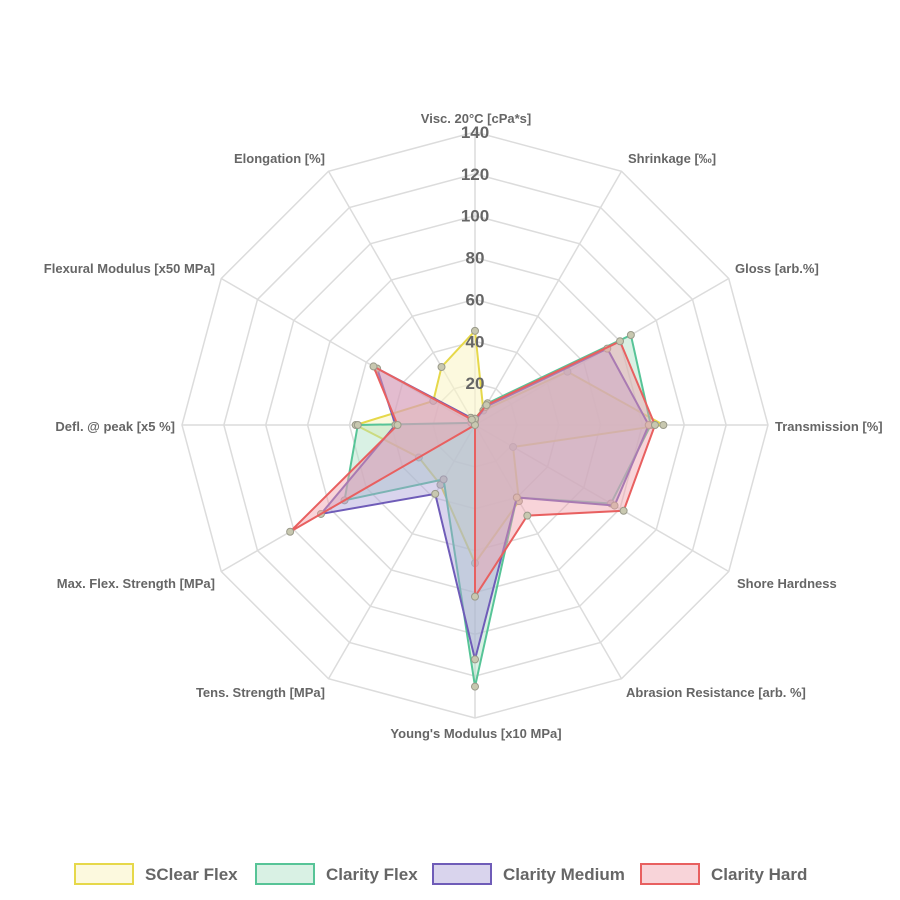 The image size is (900, 900). What do you see at coordinates (787, 583) in the screenshot?
I see `axis-label: Shore Hardness` at bounding box center [787, 583].